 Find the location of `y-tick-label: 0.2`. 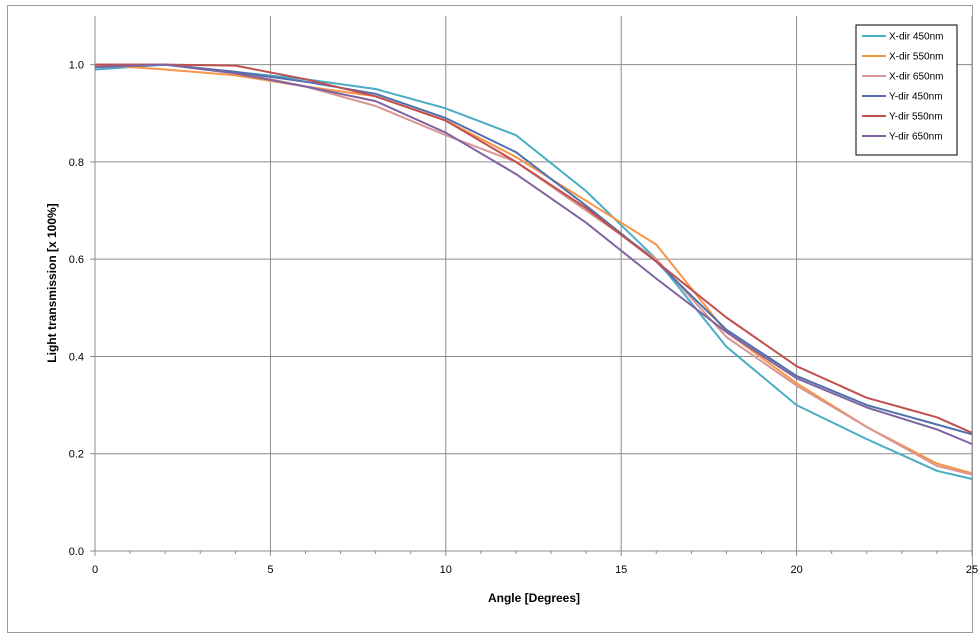

y-tick-label: 0.2 is located at coordinates (76, 455).